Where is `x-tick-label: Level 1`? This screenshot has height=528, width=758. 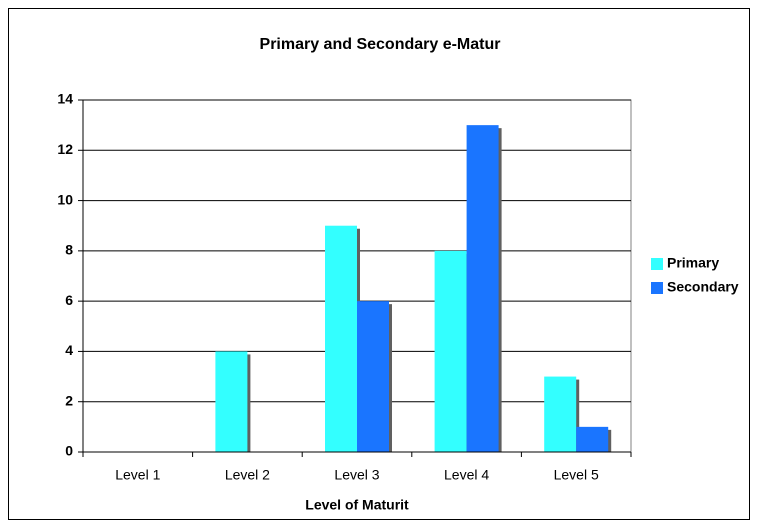
x-tick-label: Level 1 is located at coordinates (137, 475).